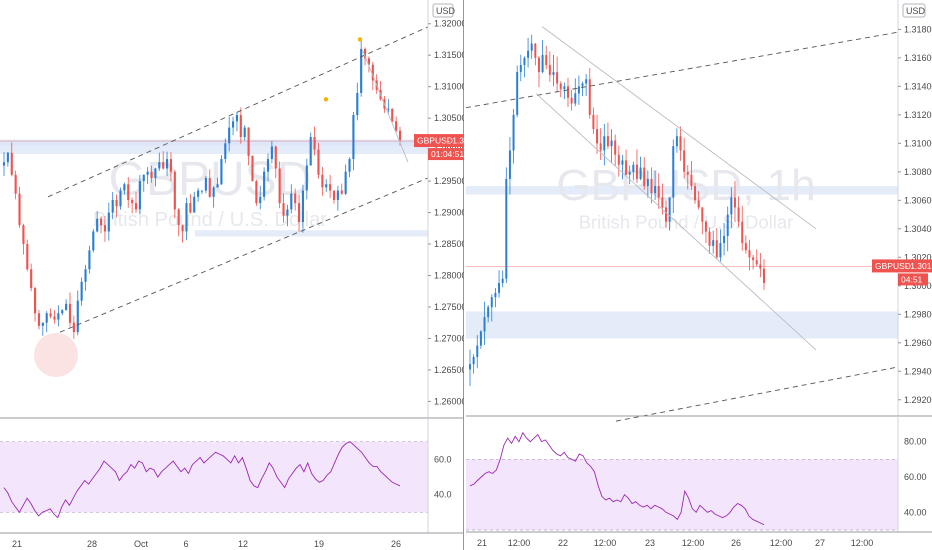 The image size is (932, 550). What do you see at coordinates (915, 442) in the screenshot?
I see `rsi-tick-label: 80.00` at bounding box center [915, 442].